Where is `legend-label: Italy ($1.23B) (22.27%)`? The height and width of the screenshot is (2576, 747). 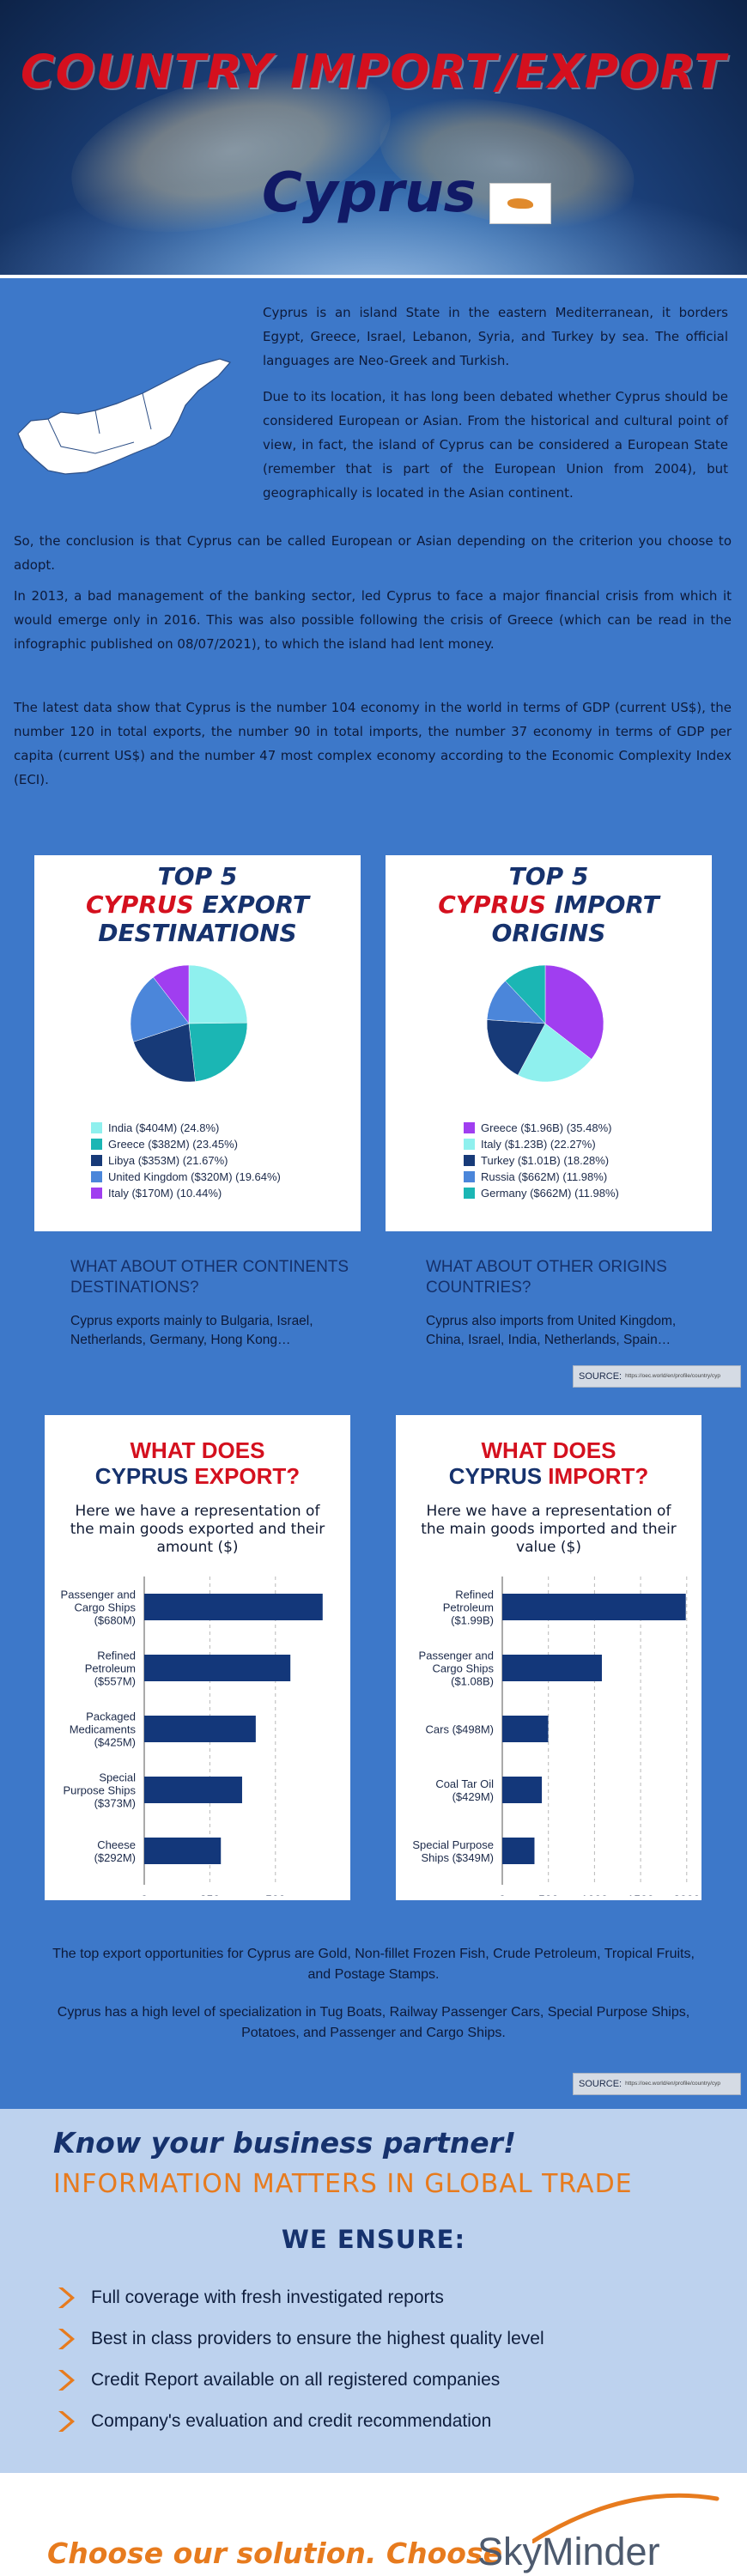
legend-label: Italy ($1.23B) (22.27%) is located at coordinates (539, 1144).